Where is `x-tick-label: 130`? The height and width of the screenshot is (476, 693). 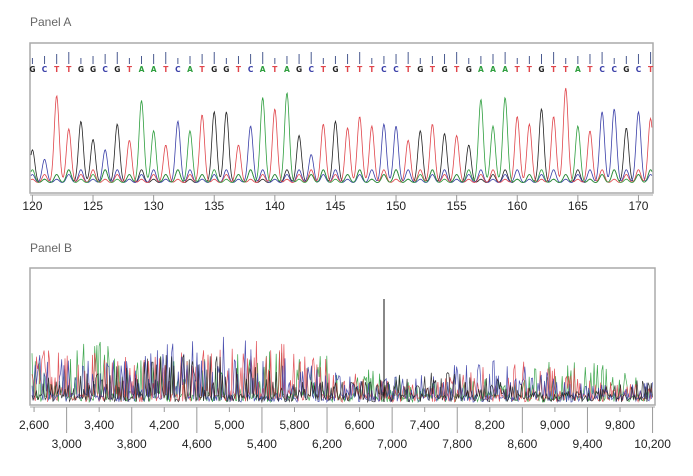 x-tick-label: 130 is located at coordinates (154, 206).